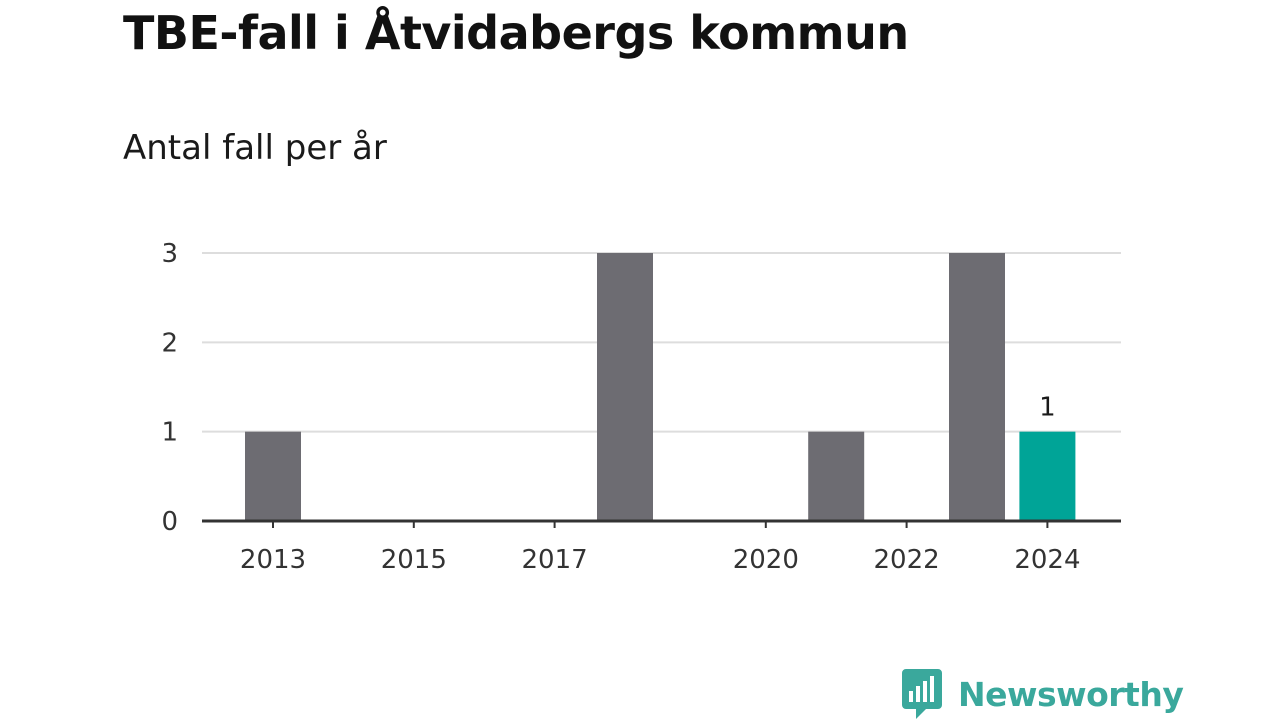 The height and width of the screenshot is (720, 1280). Describe the element at coordinates (1047, 560) in the screenshot. I see `x-tick-label: 2024` at that location.